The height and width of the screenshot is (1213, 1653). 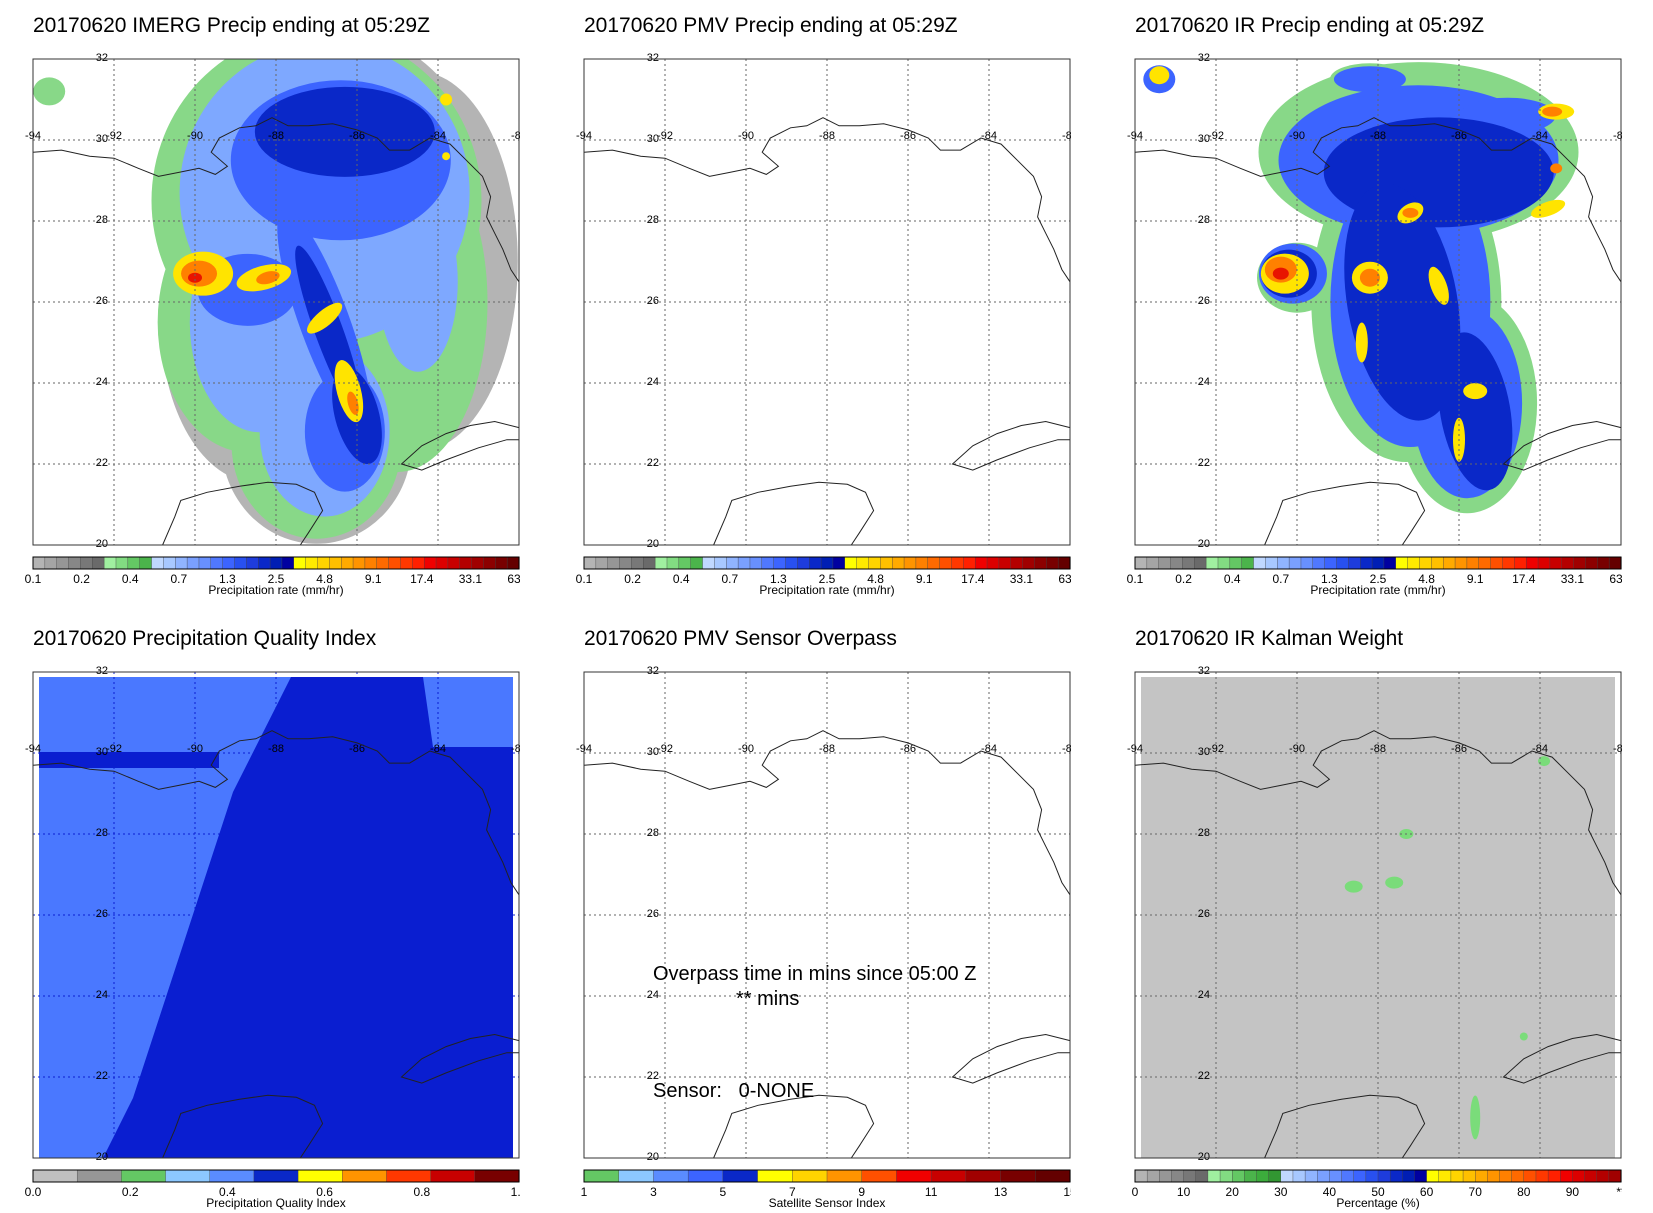 I want to click on colorbar-frame, so click(x=276, y=1176).